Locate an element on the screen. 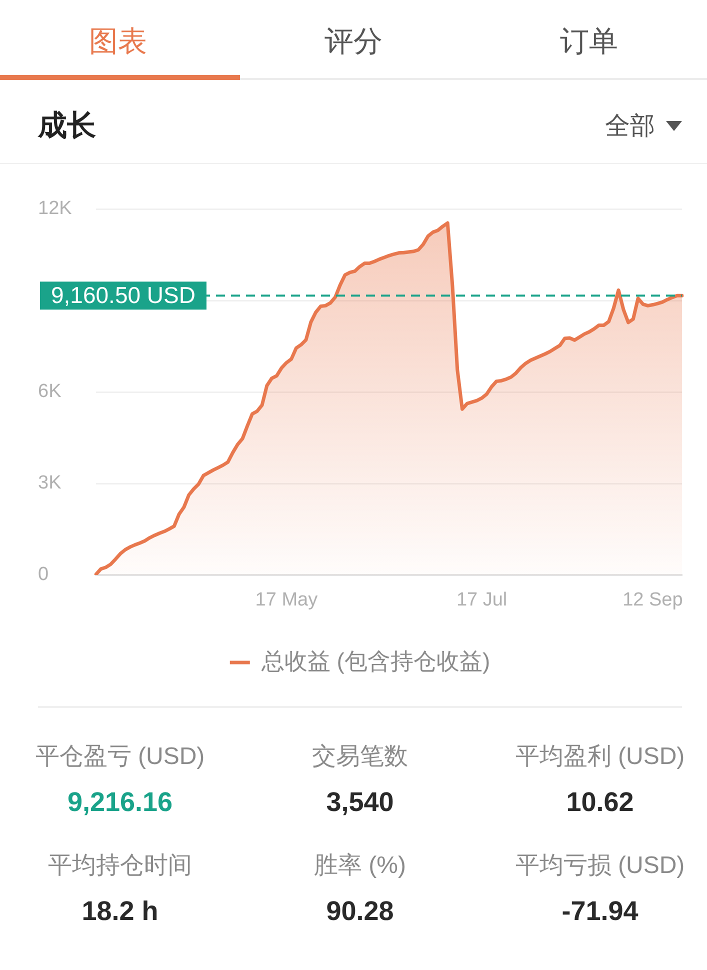 The height and width of the screenshot is (970, 707). text: 平仓盈亏 (USD) is located at coordinates (120, 757).